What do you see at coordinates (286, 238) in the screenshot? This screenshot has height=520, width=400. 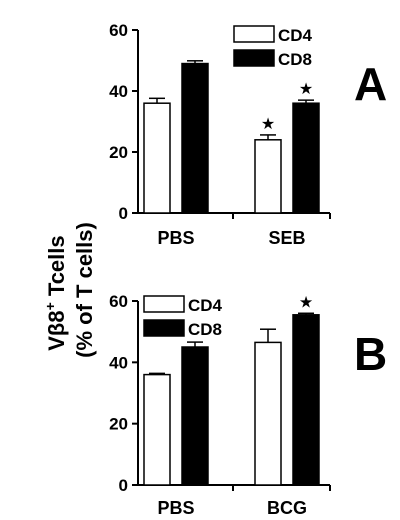 I see `x-category-label: SEB` at bounding box center [286, 238].